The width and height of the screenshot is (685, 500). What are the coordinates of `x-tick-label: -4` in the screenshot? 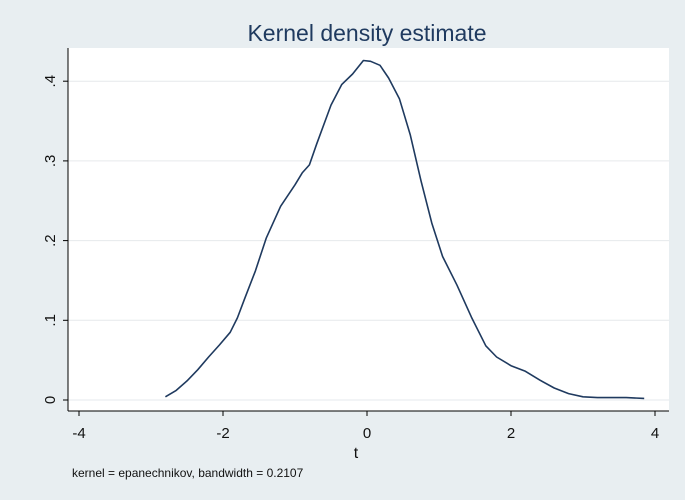 It's located at (78, 433).